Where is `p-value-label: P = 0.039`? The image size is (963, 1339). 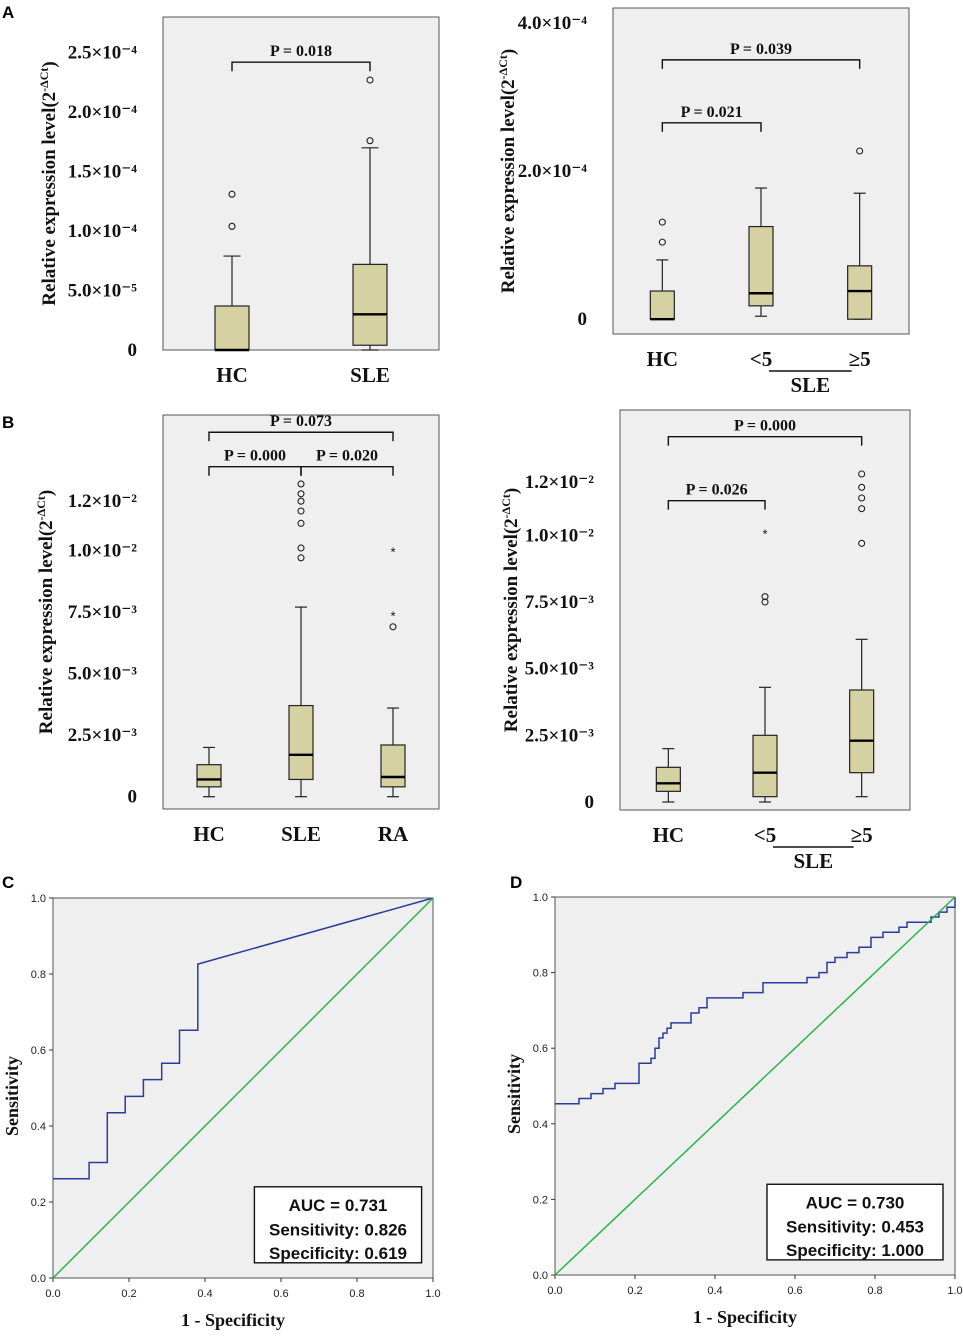
p-value-label: P = 0.039 is located at coordinates (761, 49).